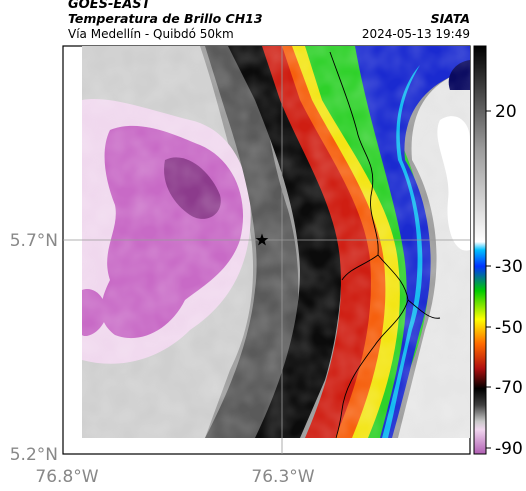 This screenshot has width=526, height=491. What do you see at coordinates (34, 455) in the screenshot?
I see `lat-tick-label: 5.2°N` at bounding box center [34, 455].